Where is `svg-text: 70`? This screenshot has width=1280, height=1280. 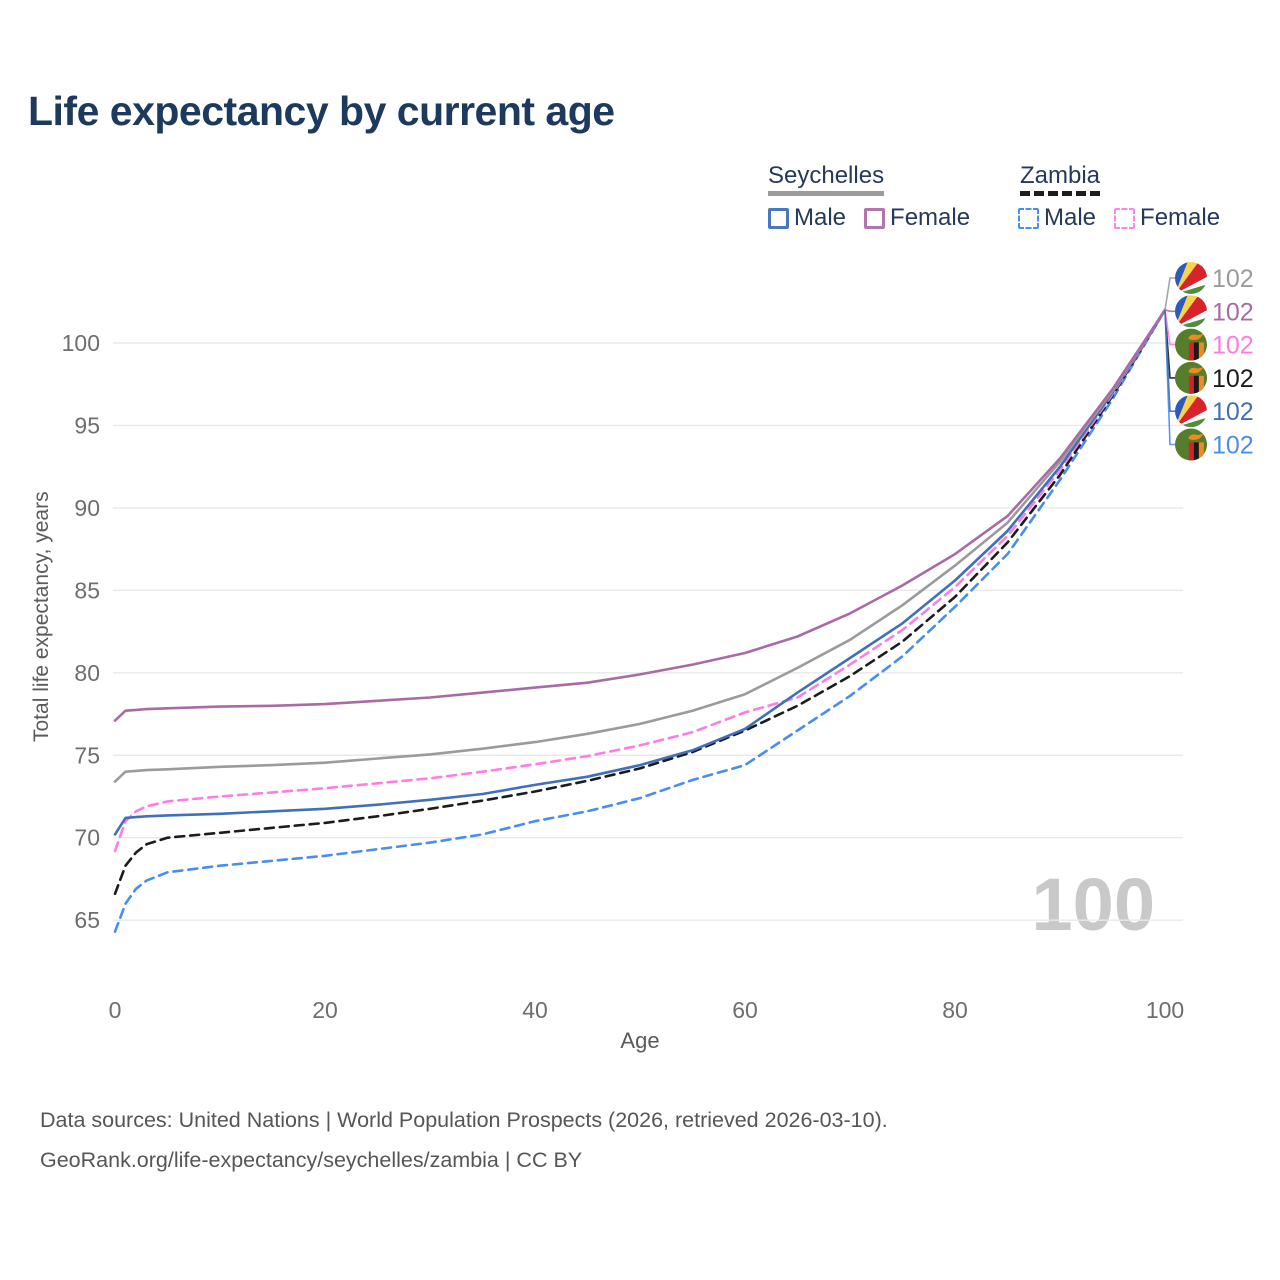
svg-text: 70 is located at coordinates (87, 838).